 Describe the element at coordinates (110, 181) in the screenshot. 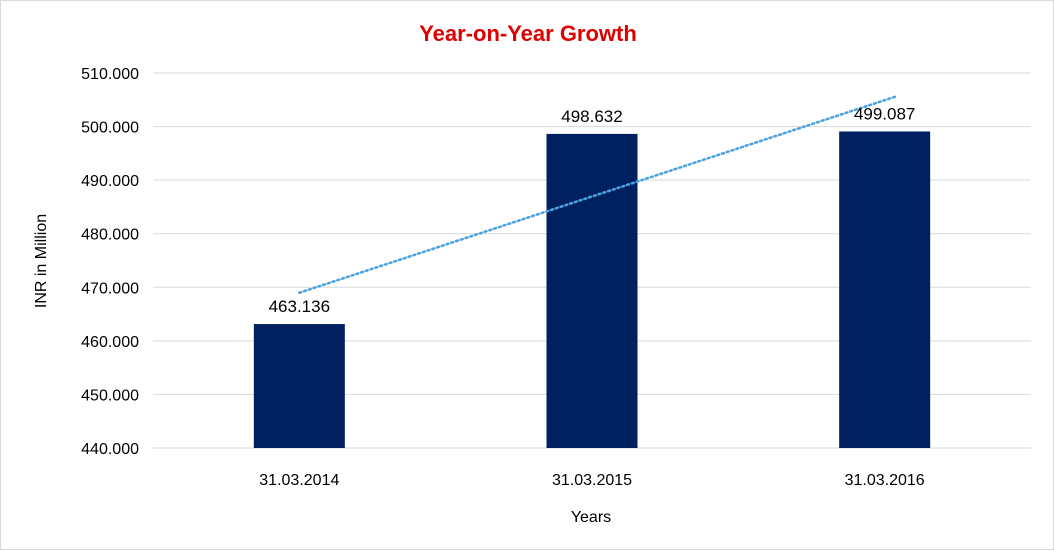

I see `y-tick-label: 490.000` at that location.